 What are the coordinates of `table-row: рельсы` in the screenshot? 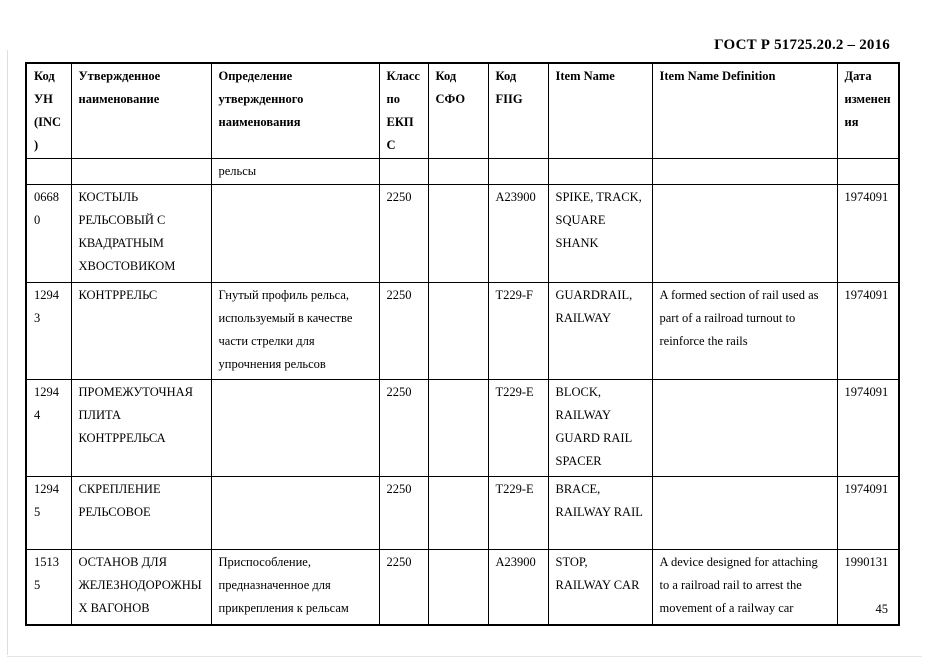 It's located at (462, 171).